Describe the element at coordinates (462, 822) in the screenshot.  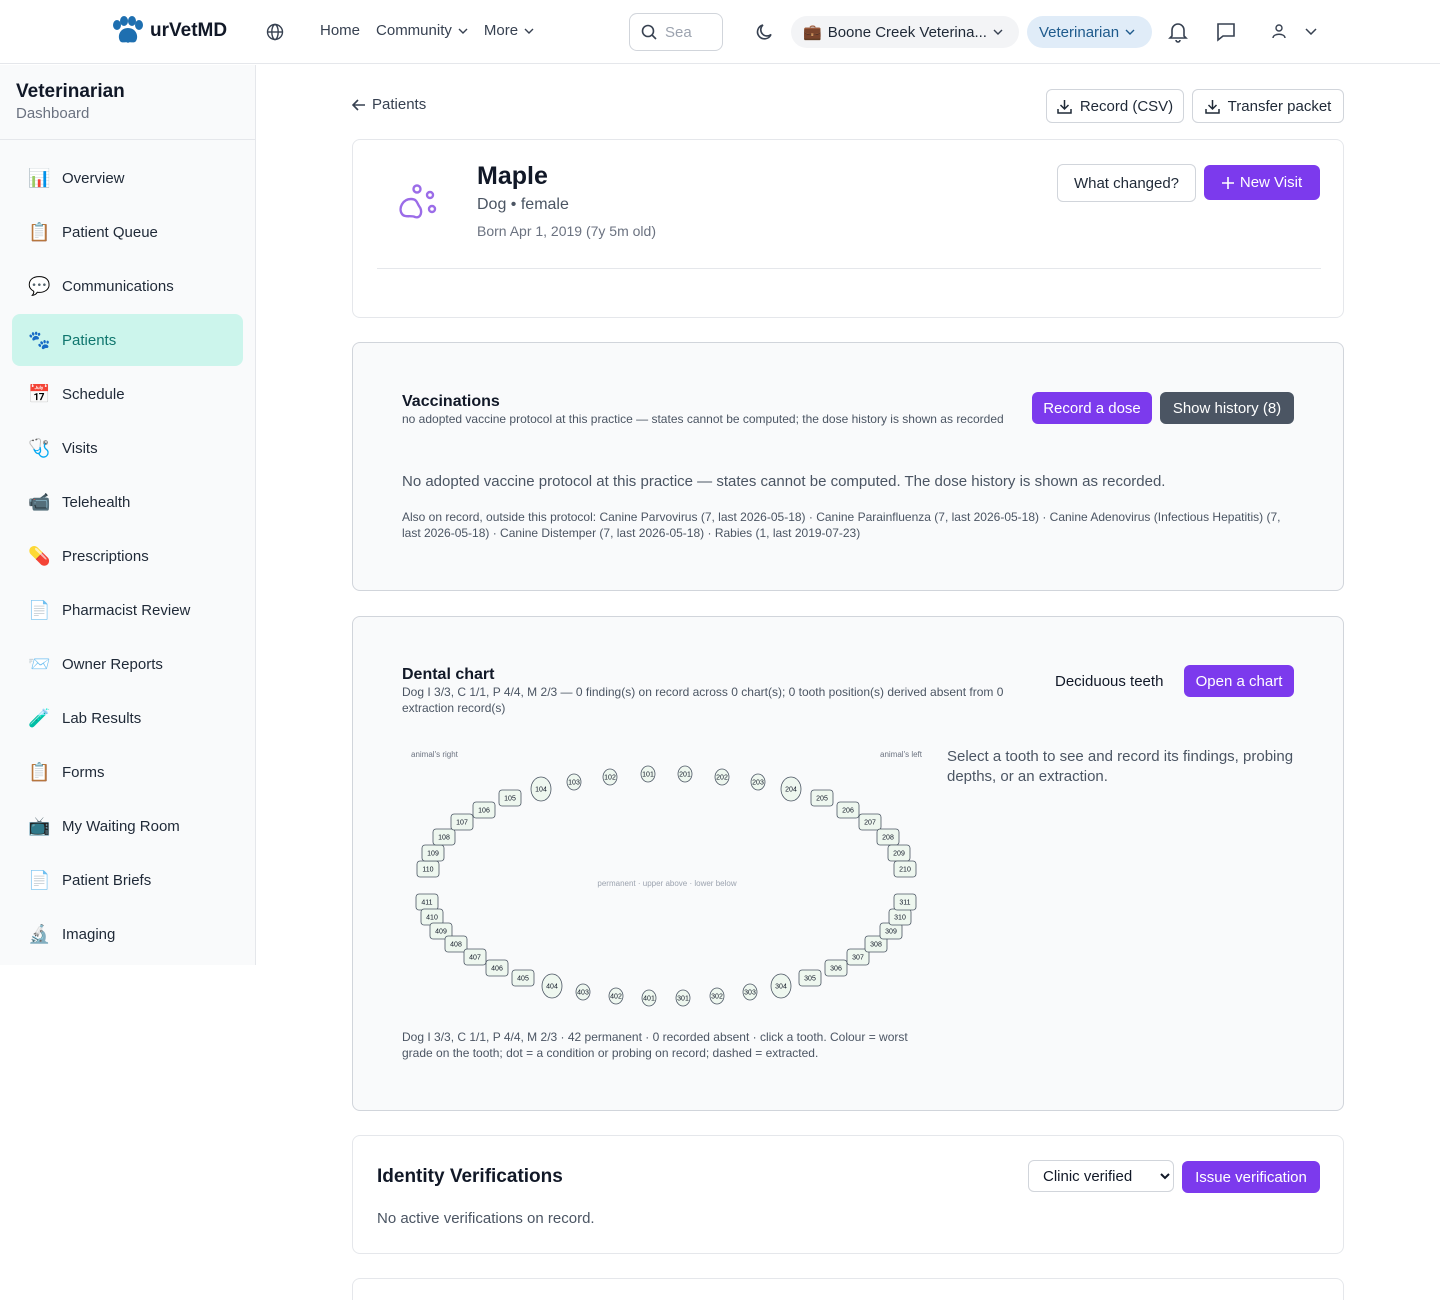
I see `tooth-107: 107` at that location.